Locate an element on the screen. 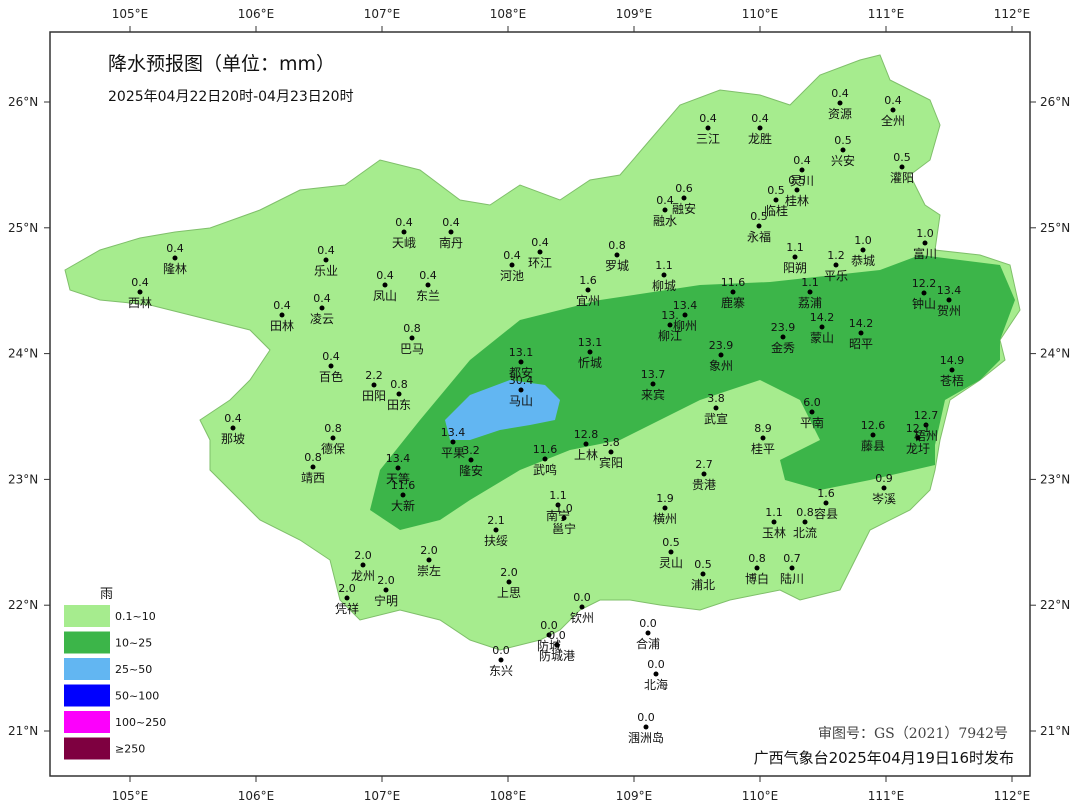 The height and width of the screenshot is (809, 1080). station-value: 12.8 is located at coordinates (586, 434).